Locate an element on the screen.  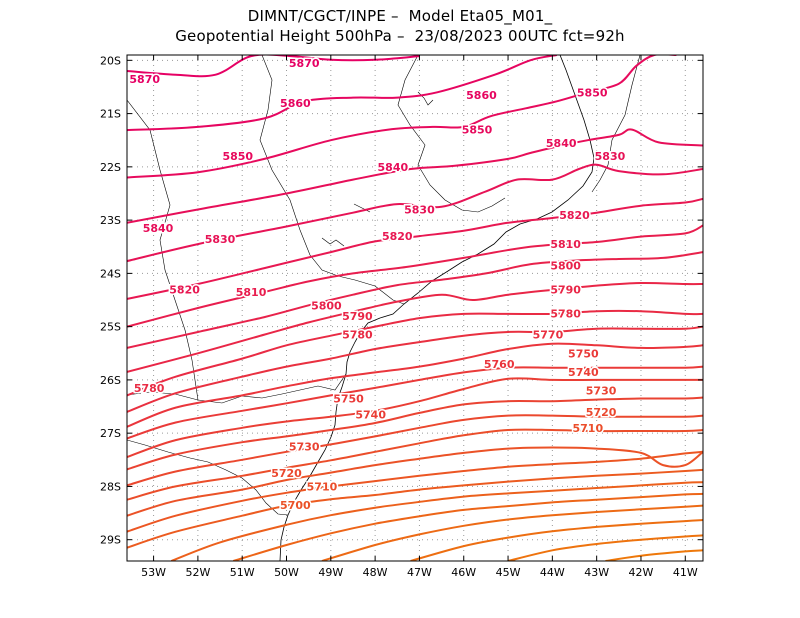
y-tick-label: 23S is located at coordinates (110, 220).